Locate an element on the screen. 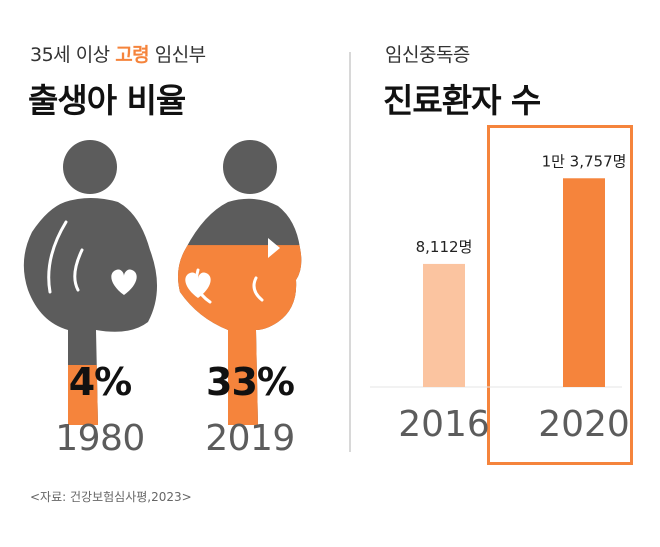 This screenshot has height=547, width=660. percent-2019: 33% is located at coordinates (250, 382).